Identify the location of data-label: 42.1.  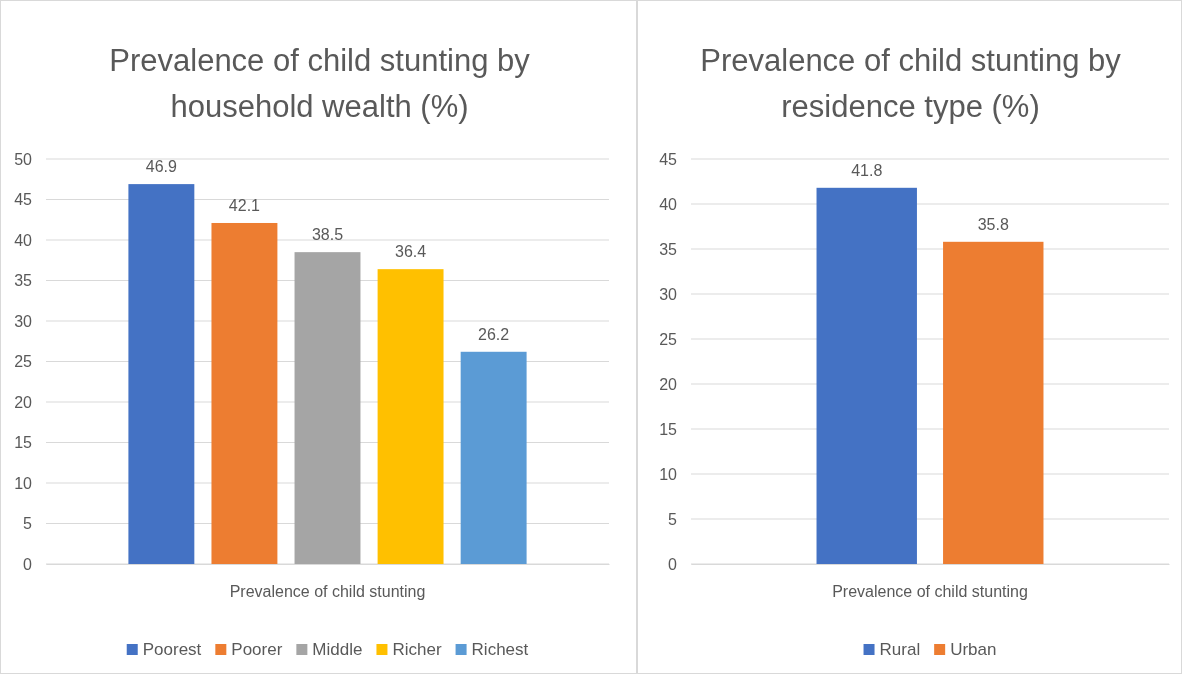
(244, 205).